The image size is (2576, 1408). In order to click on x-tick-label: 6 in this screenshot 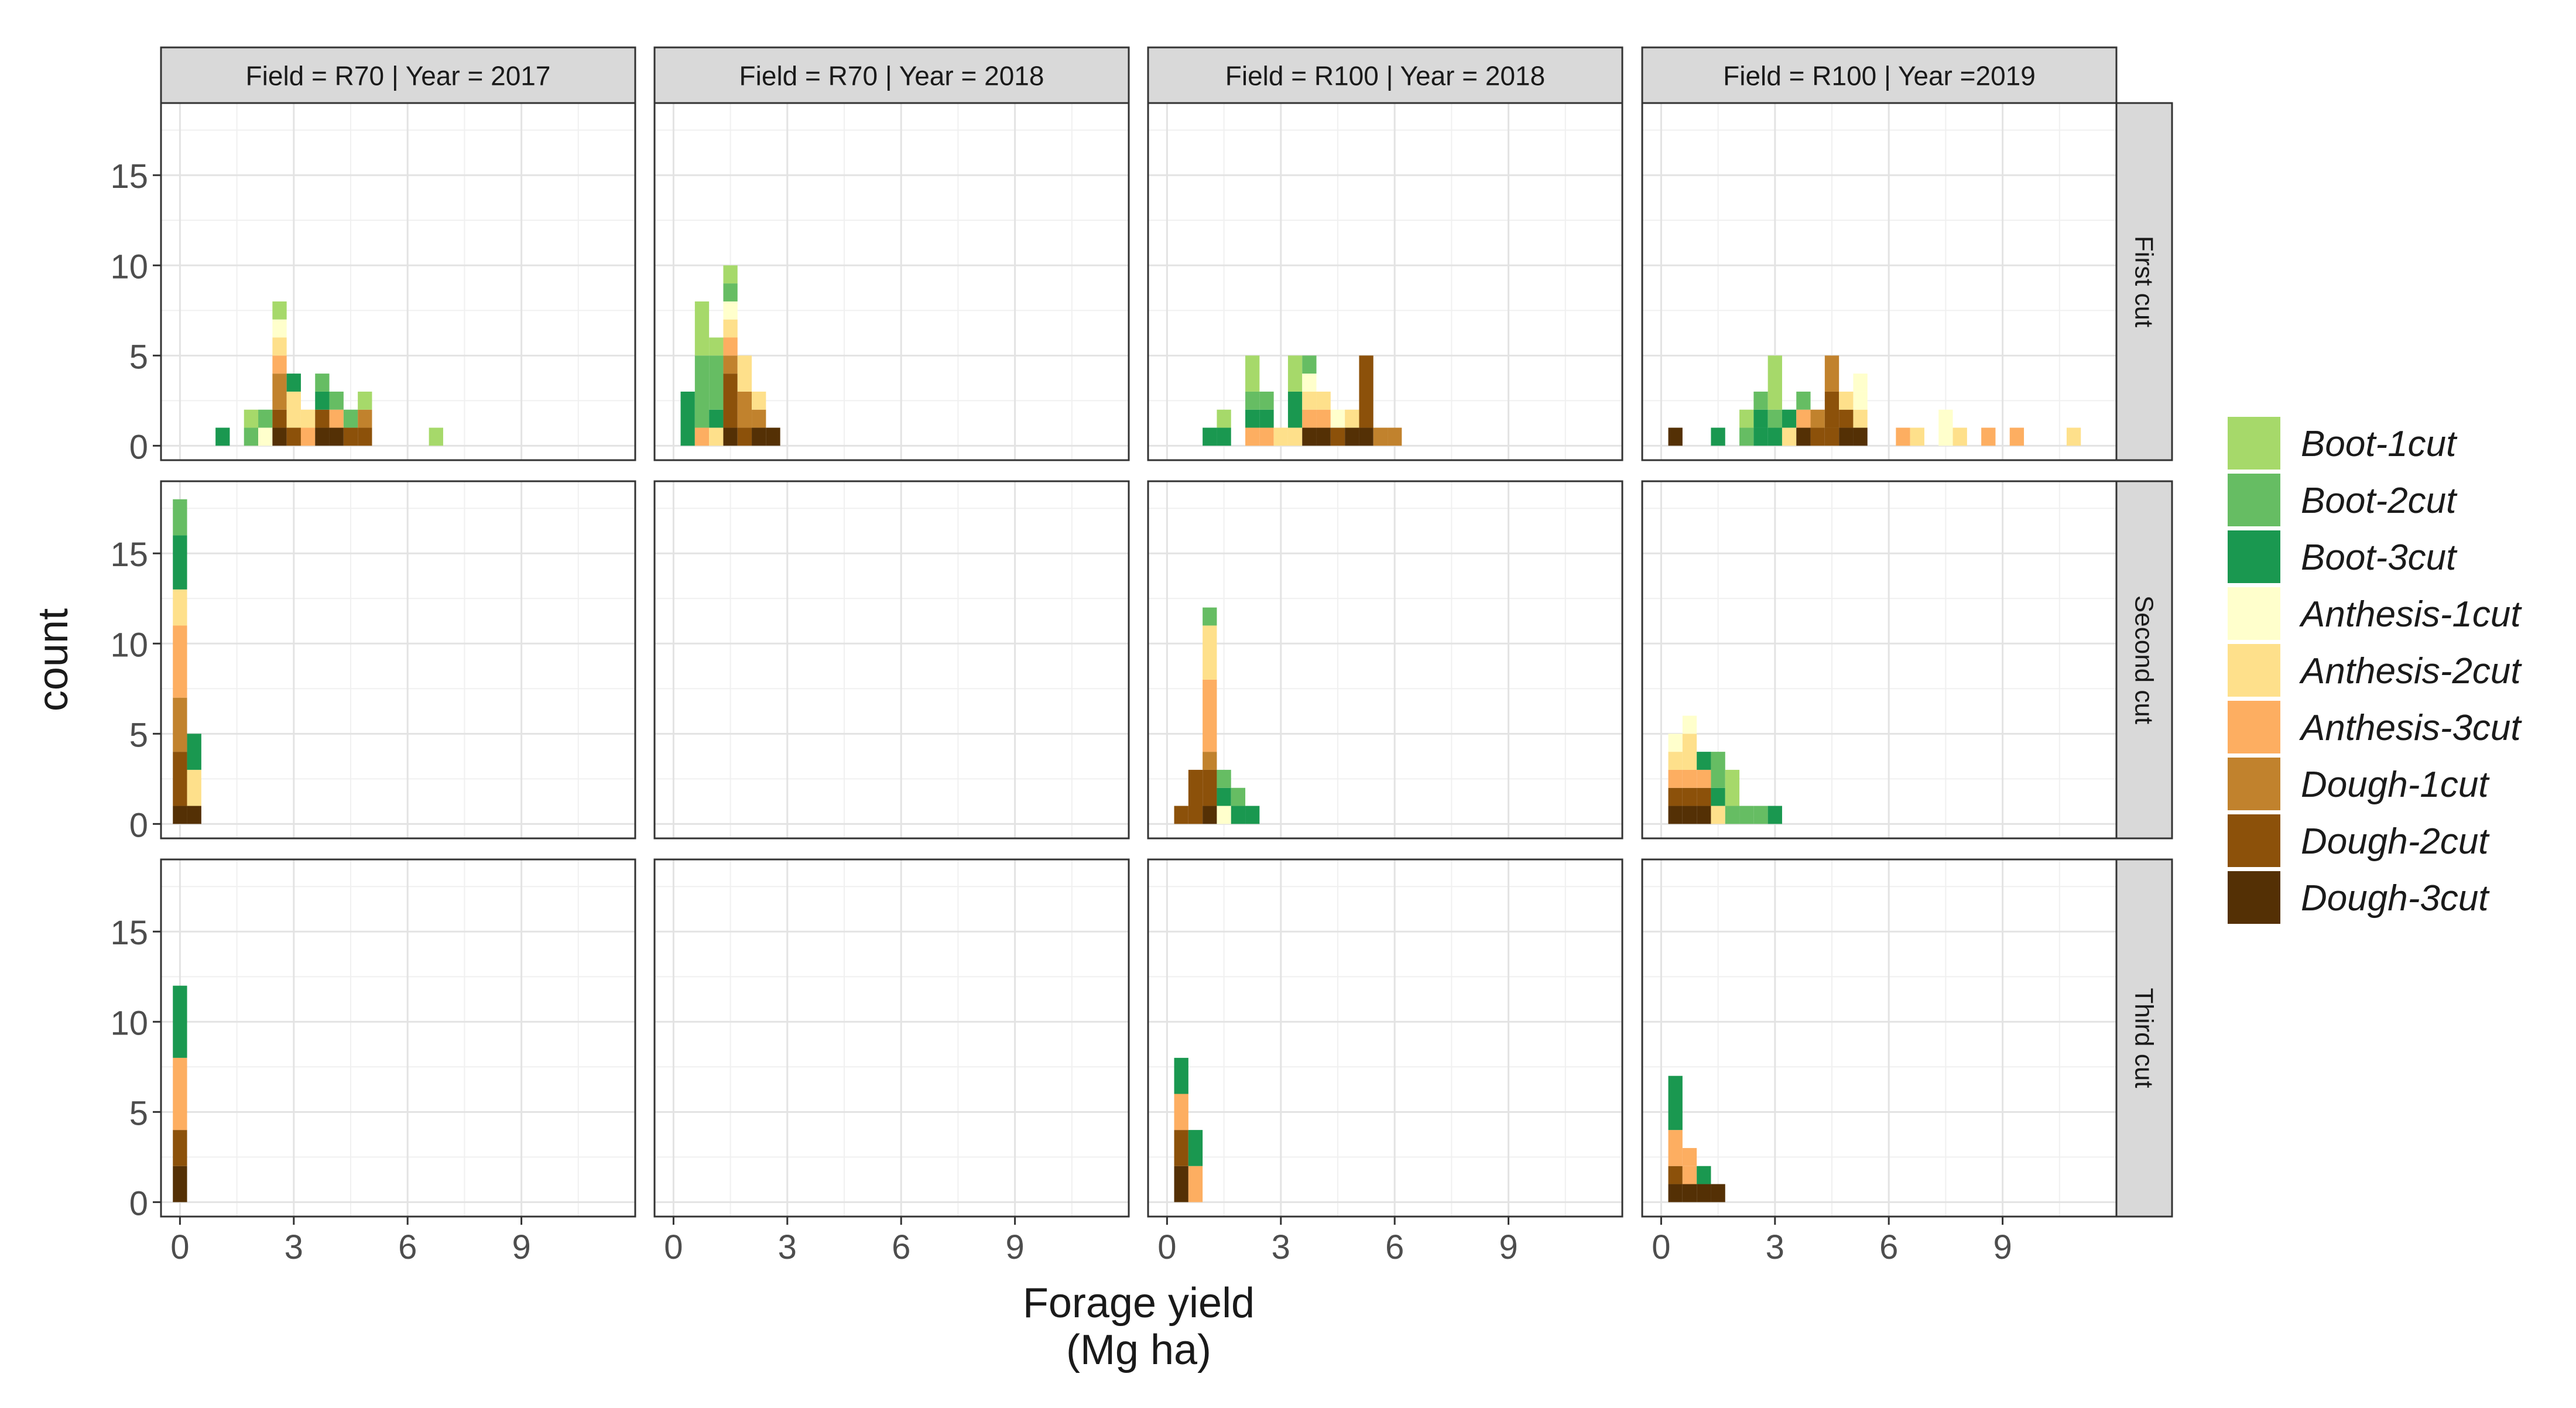, I will do `click(1394, 1247)`.